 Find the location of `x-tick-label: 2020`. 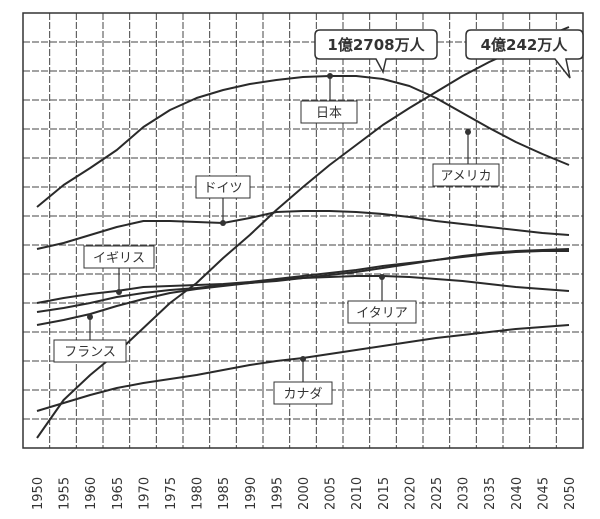

x-tick-label: 2020 is located at coordinates (410, 493).